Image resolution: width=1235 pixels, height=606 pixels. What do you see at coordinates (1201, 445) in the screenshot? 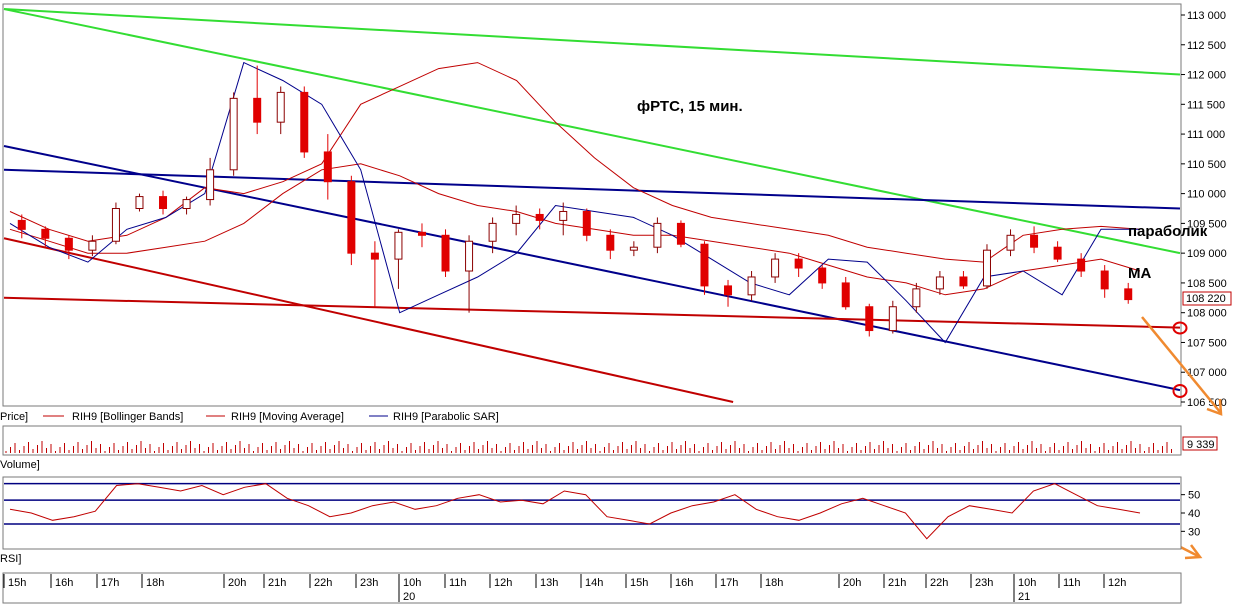
I see `volume-value-label: 9 339` at bounding box center [1201, 445].